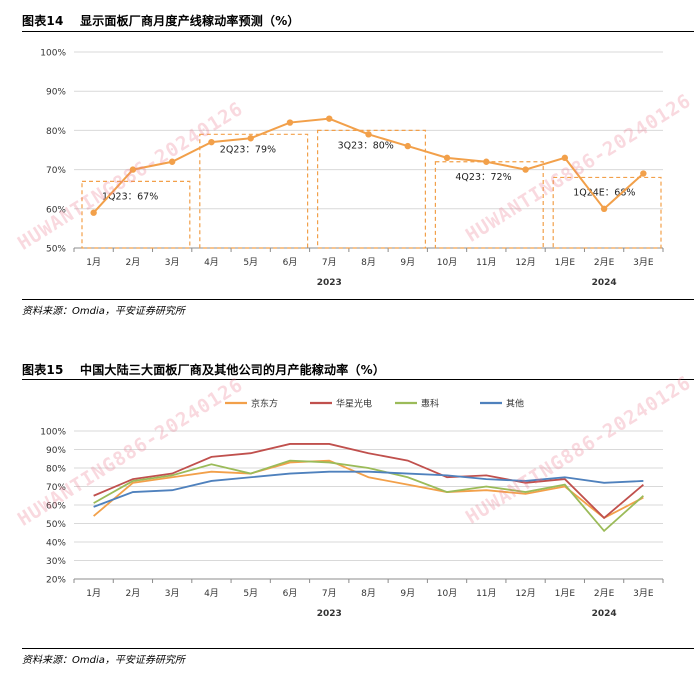 Image resolution: width=700 pixels, height=680 pixels. I want to click on figure-14-title: 图表14 显示面板厂商月度产线稼动率预测（%）, so click(161, 20).